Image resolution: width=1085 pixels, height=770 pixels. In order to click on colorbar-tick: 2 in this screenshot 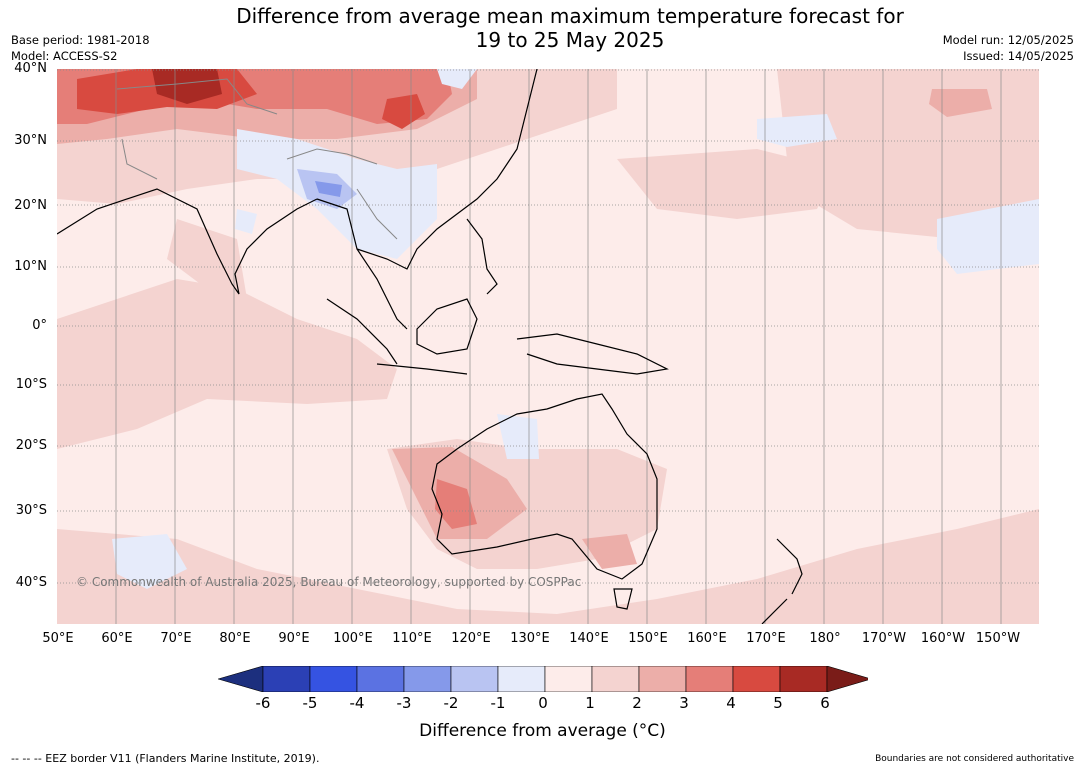, I will do `click(637, 703)`.